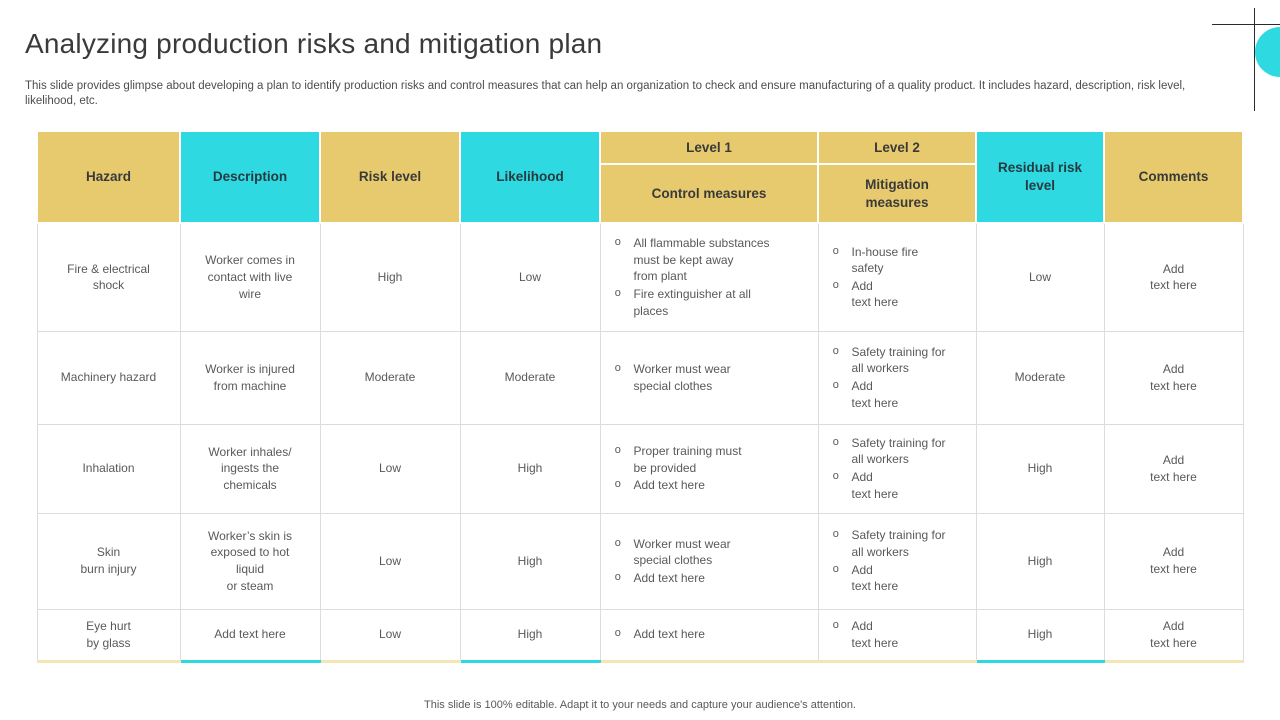 The image size is (1280, 720). What do you see at coordinates (1173, 177) in the screenshot?
I see `header-comments: Comments` at bounding box center [1173, 177].